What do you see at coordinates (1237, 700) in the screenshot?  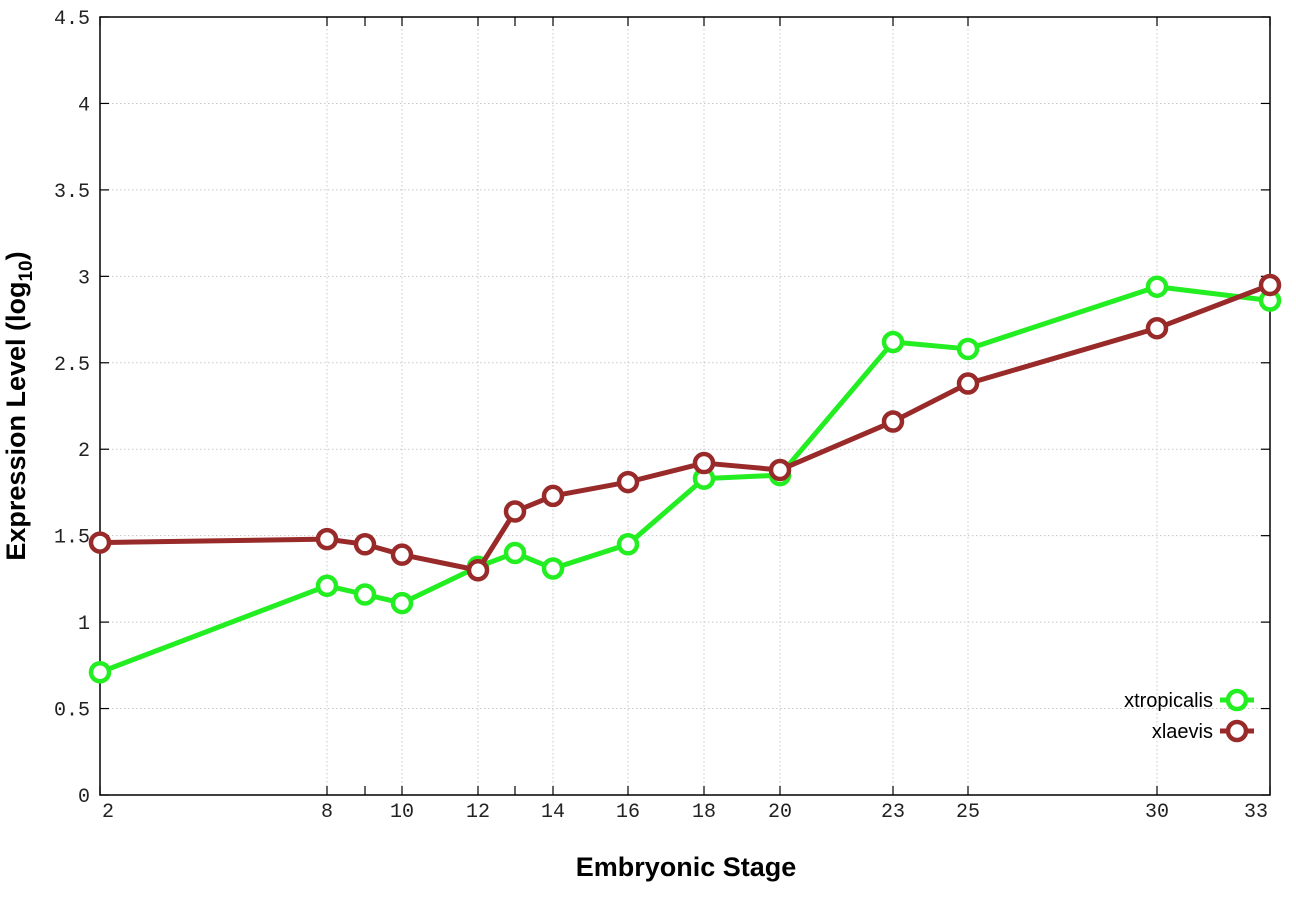 I see `legend-marker-xtropicalis` at bounding box center [1237, 700].